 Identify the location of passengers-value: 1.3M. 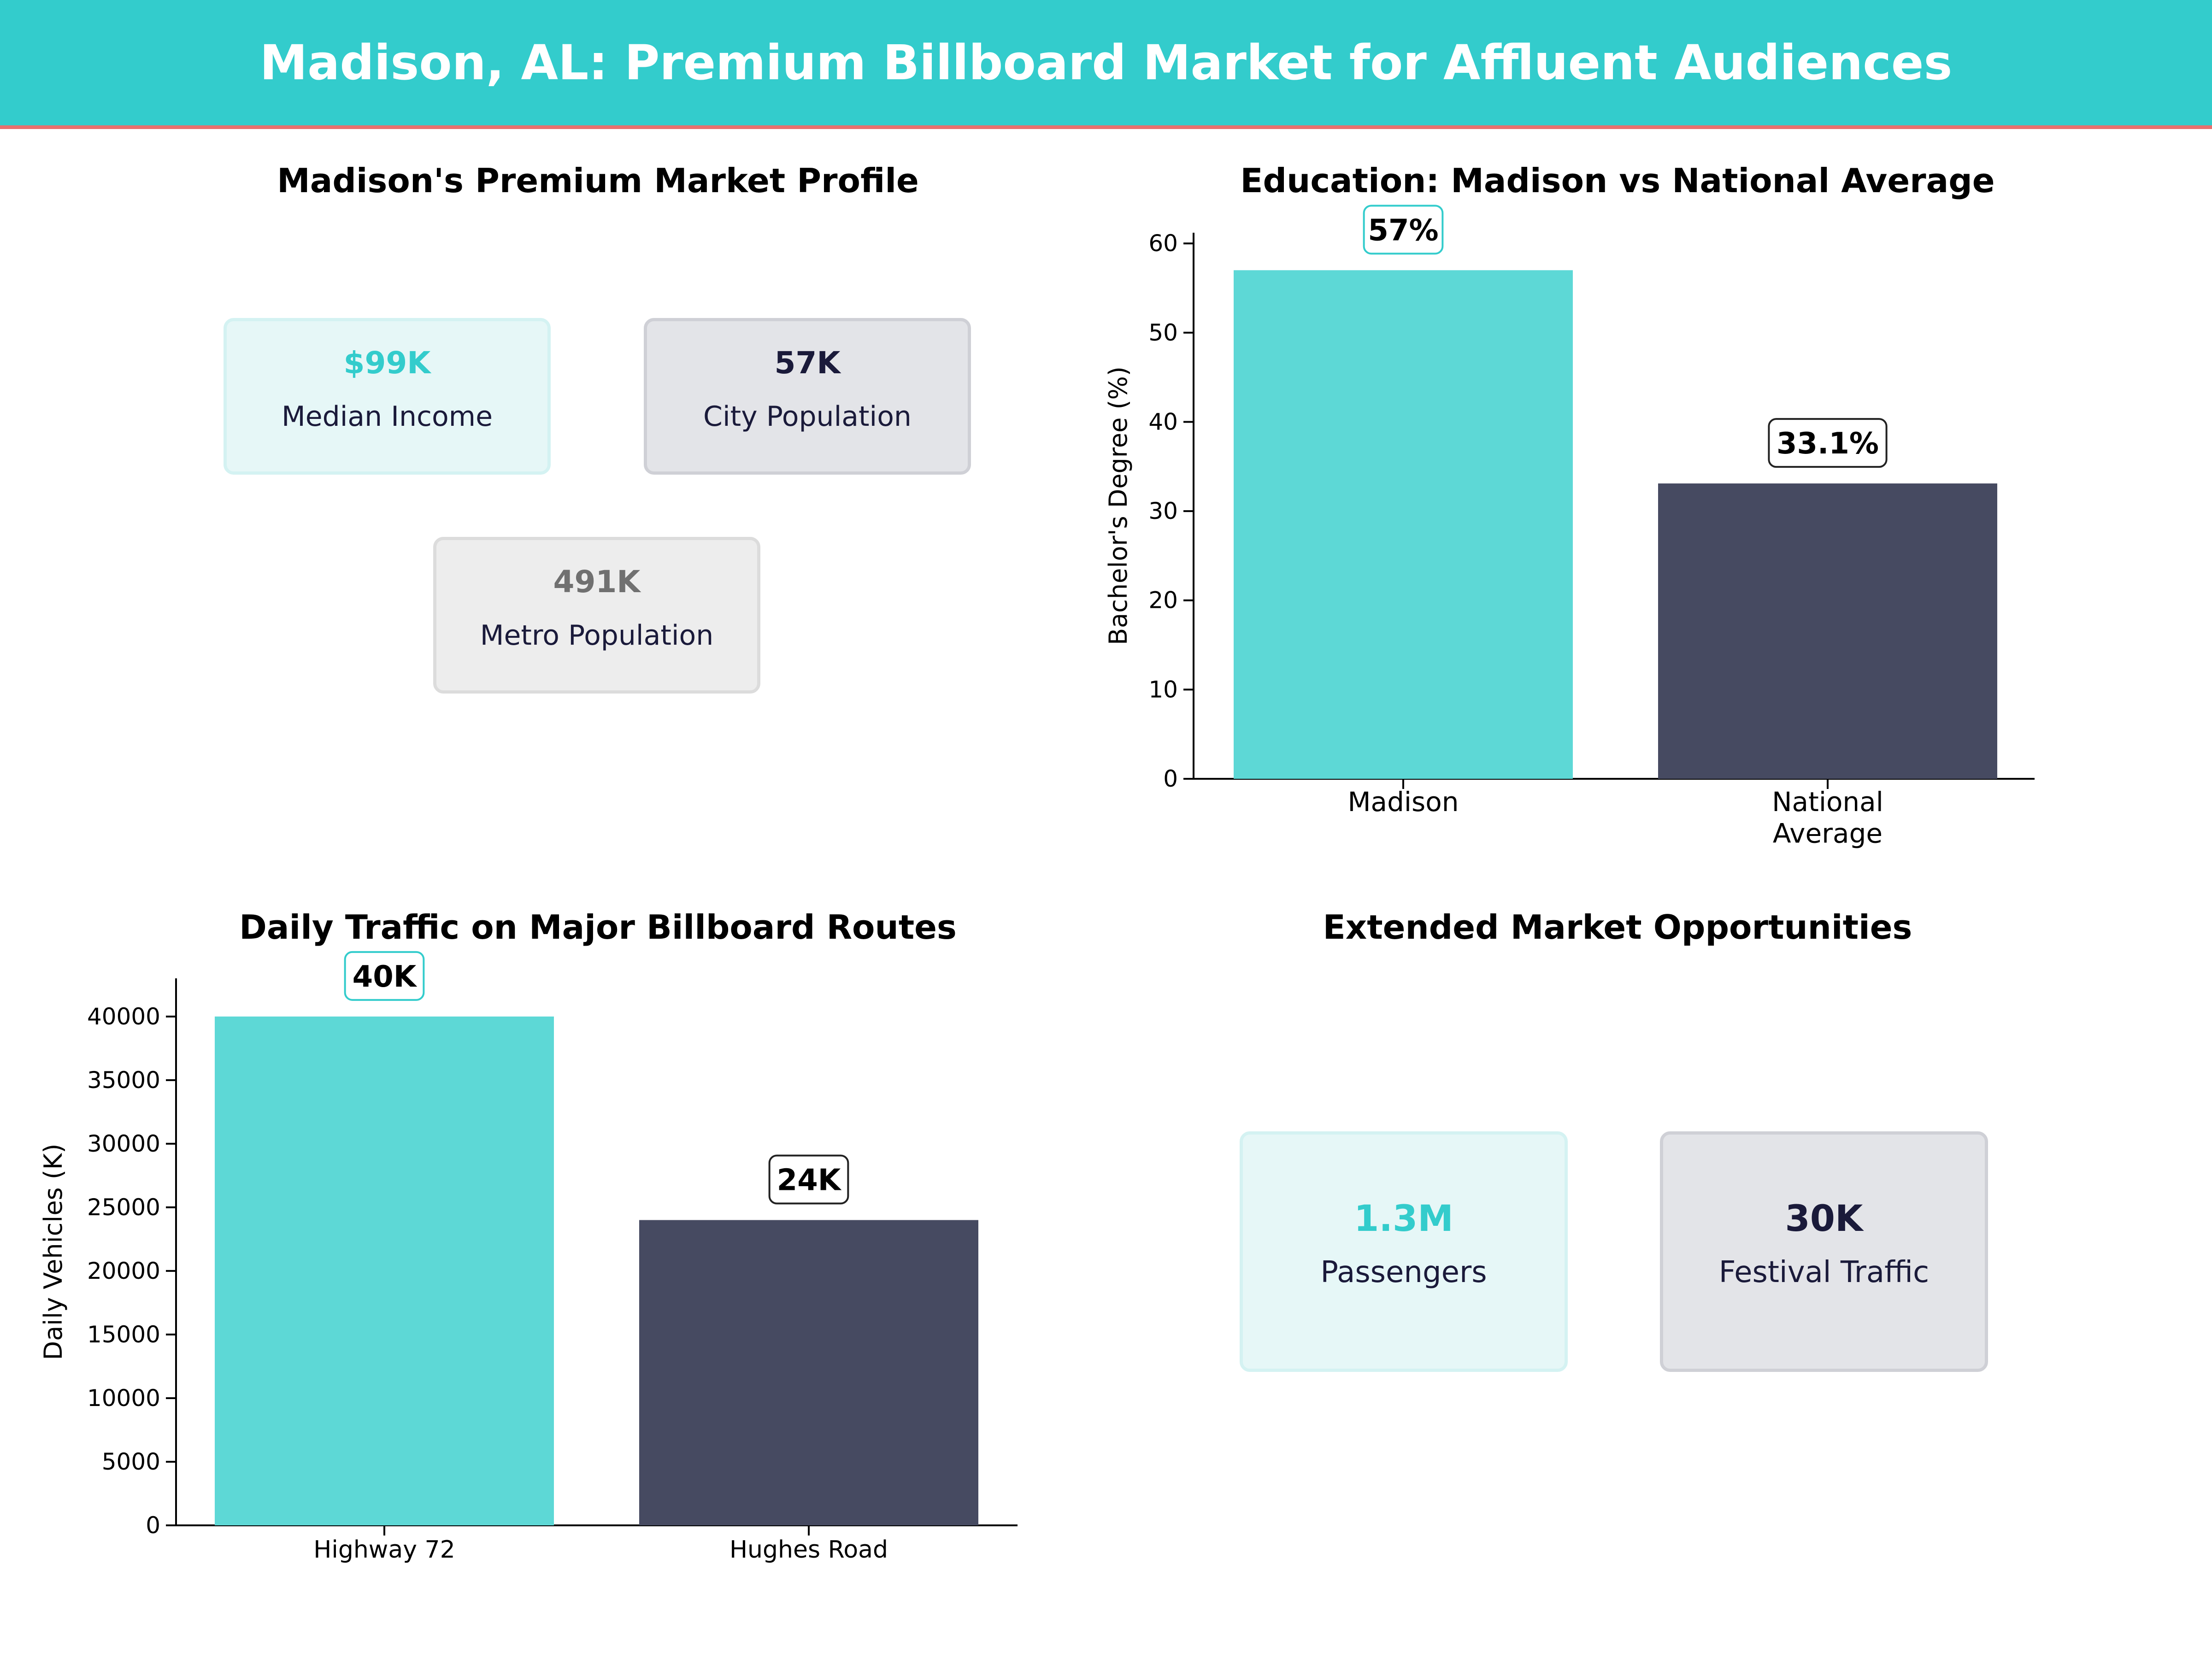
(1403, 1219).